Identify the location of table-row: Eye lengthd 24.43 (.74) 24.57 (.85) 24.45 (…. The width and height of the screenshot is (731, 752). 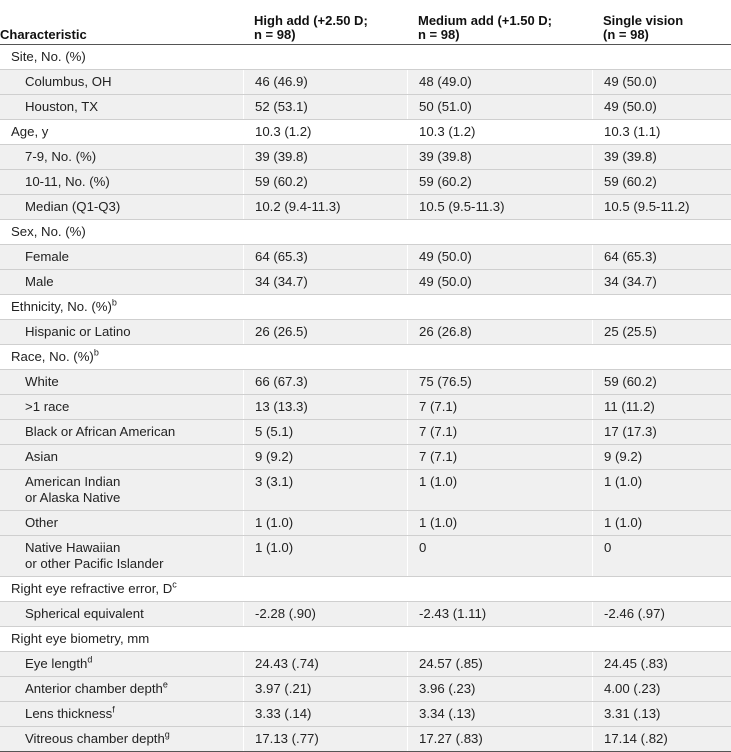
(365, 663).